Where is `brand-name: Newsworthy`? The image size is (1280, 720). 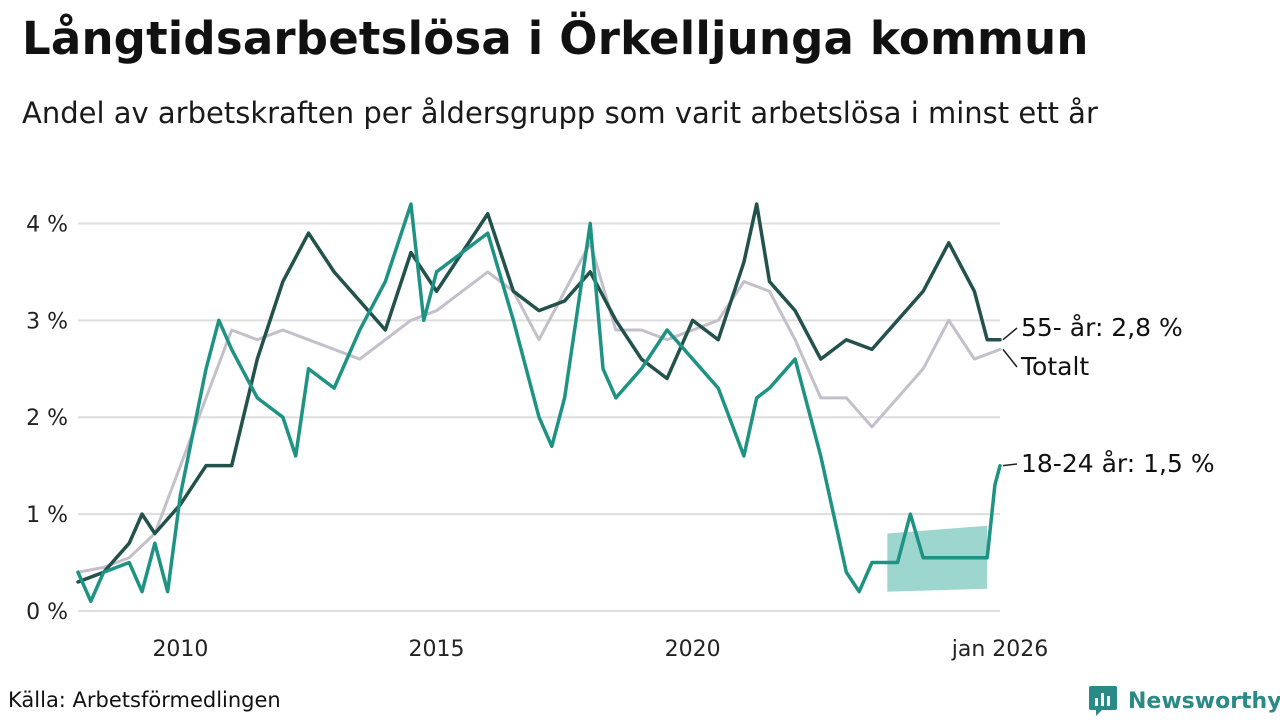
brand-name: Newsworthy is located at coordinates (1204, 701).